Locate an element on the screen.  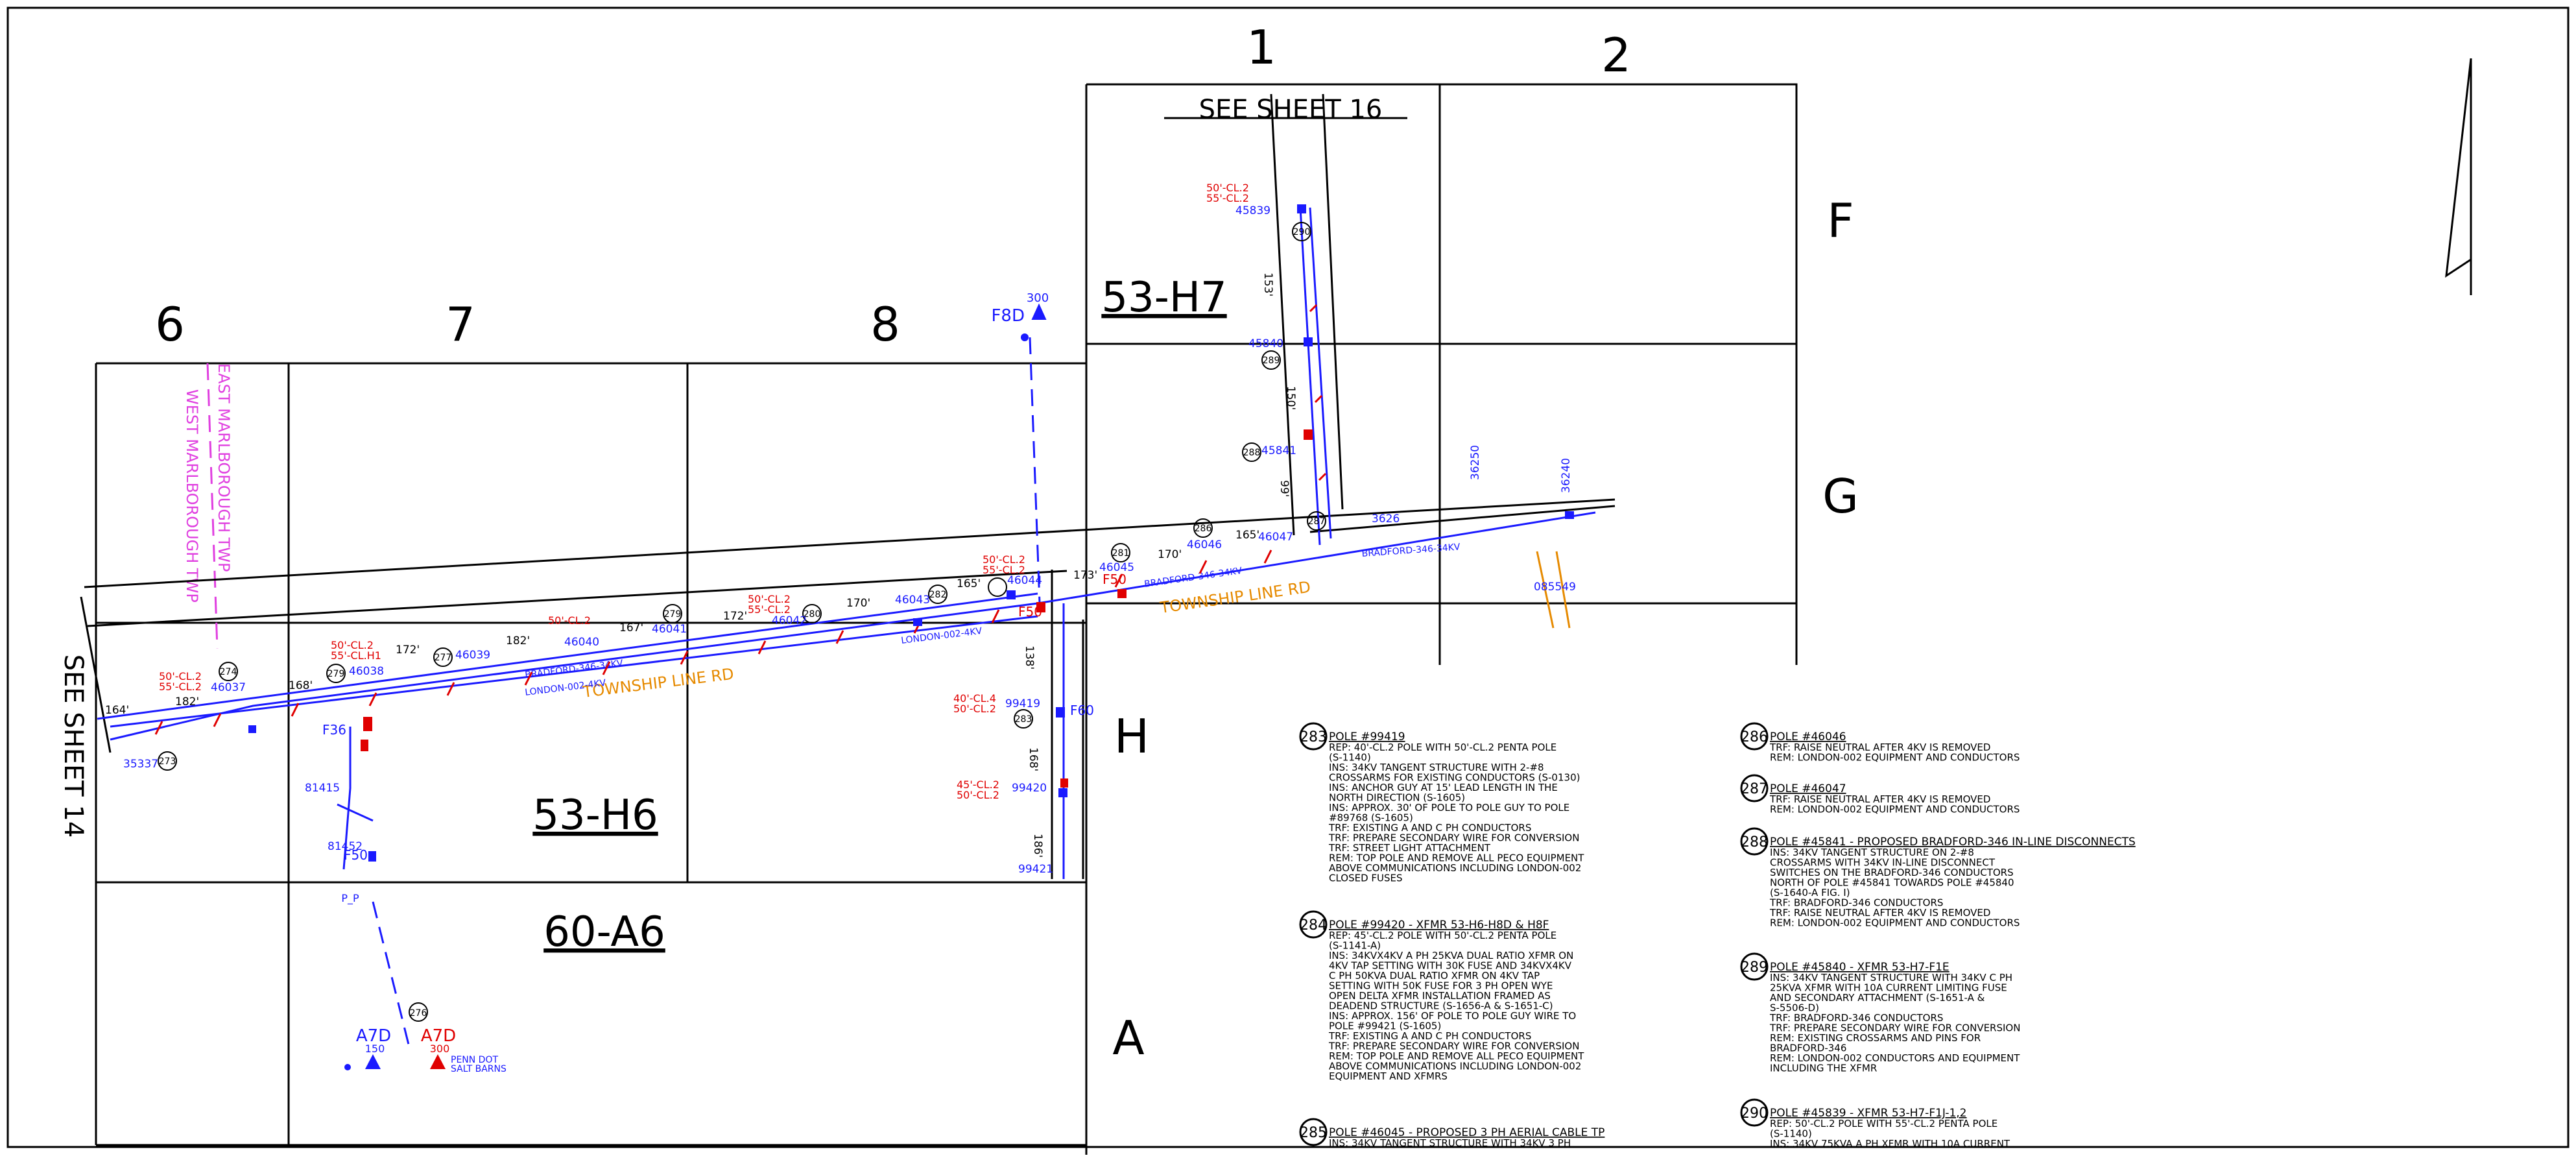
note-286-line: TRF: RAISE NEUTRAL AFTER 4KV IS REMOVED is located at coordinates (1880, 747).